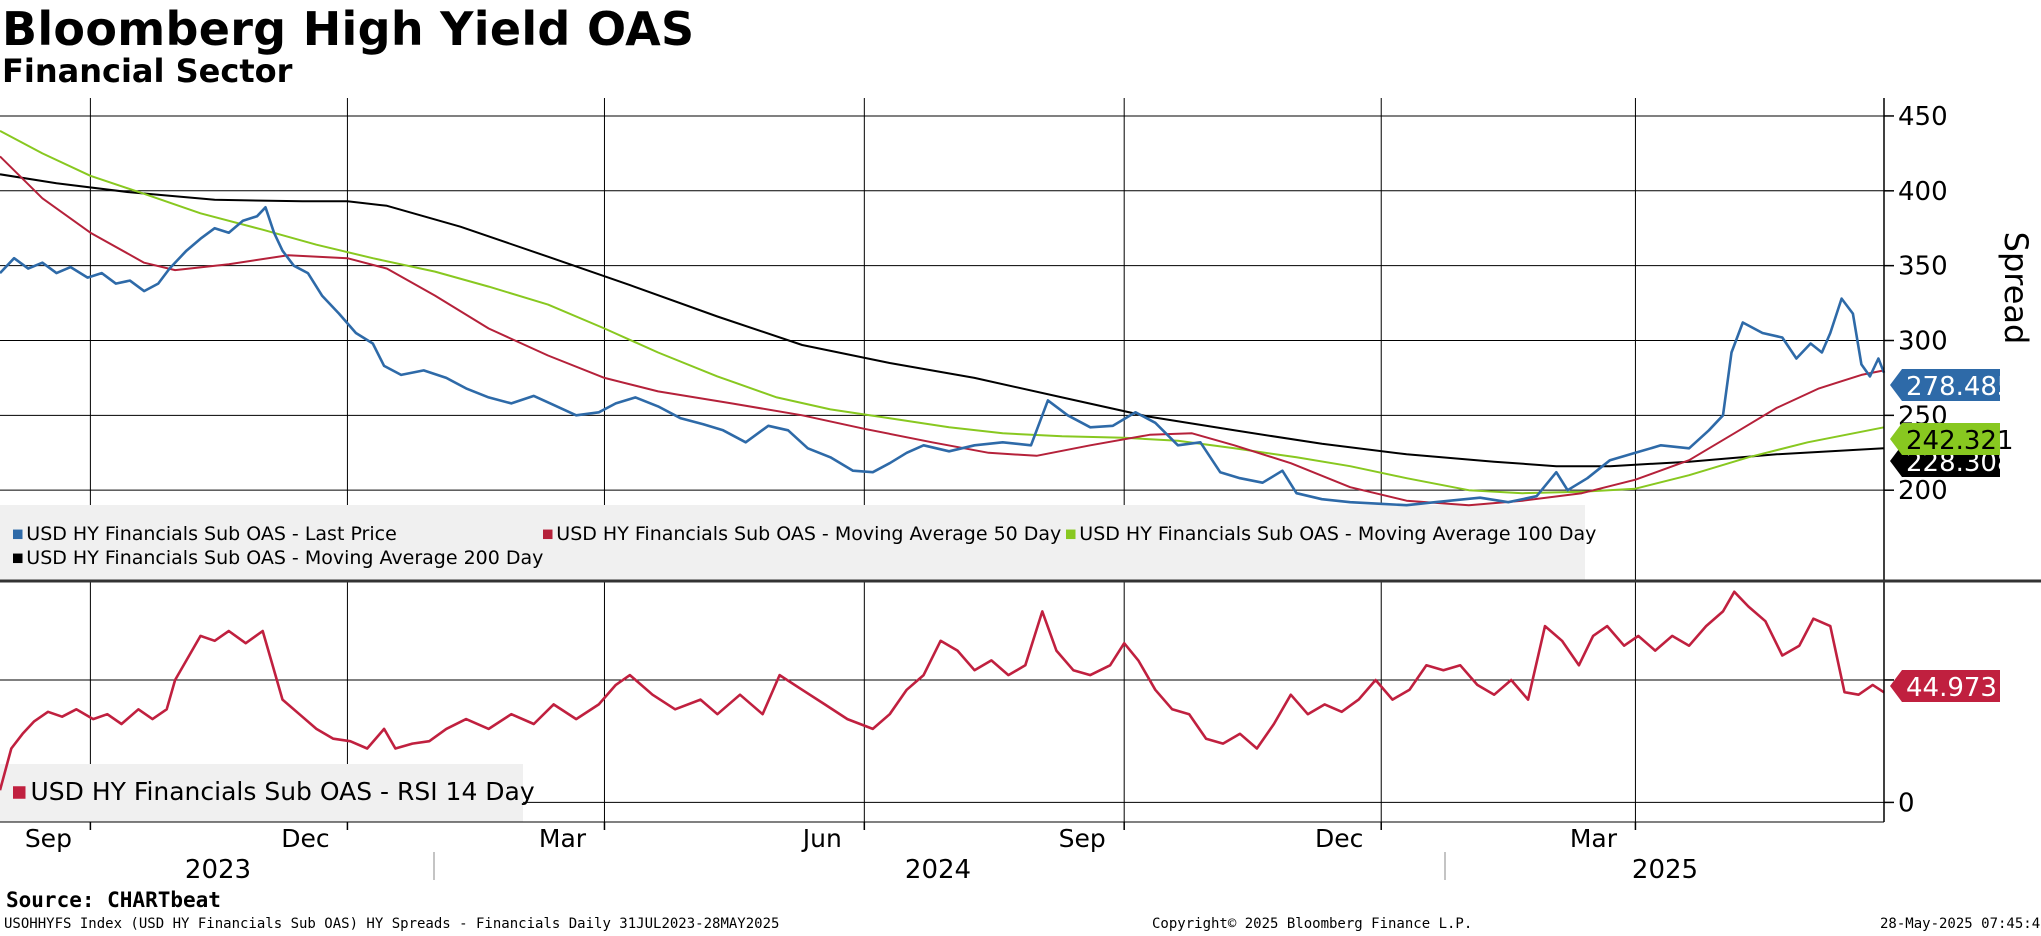 The width and height of the screenshot is (2041, 936). Describe the element at coordinates (211, 534) in the screenshot. I see `legend-last-price-label: USD HY Financials Sub OAS - Last Price` at that location.